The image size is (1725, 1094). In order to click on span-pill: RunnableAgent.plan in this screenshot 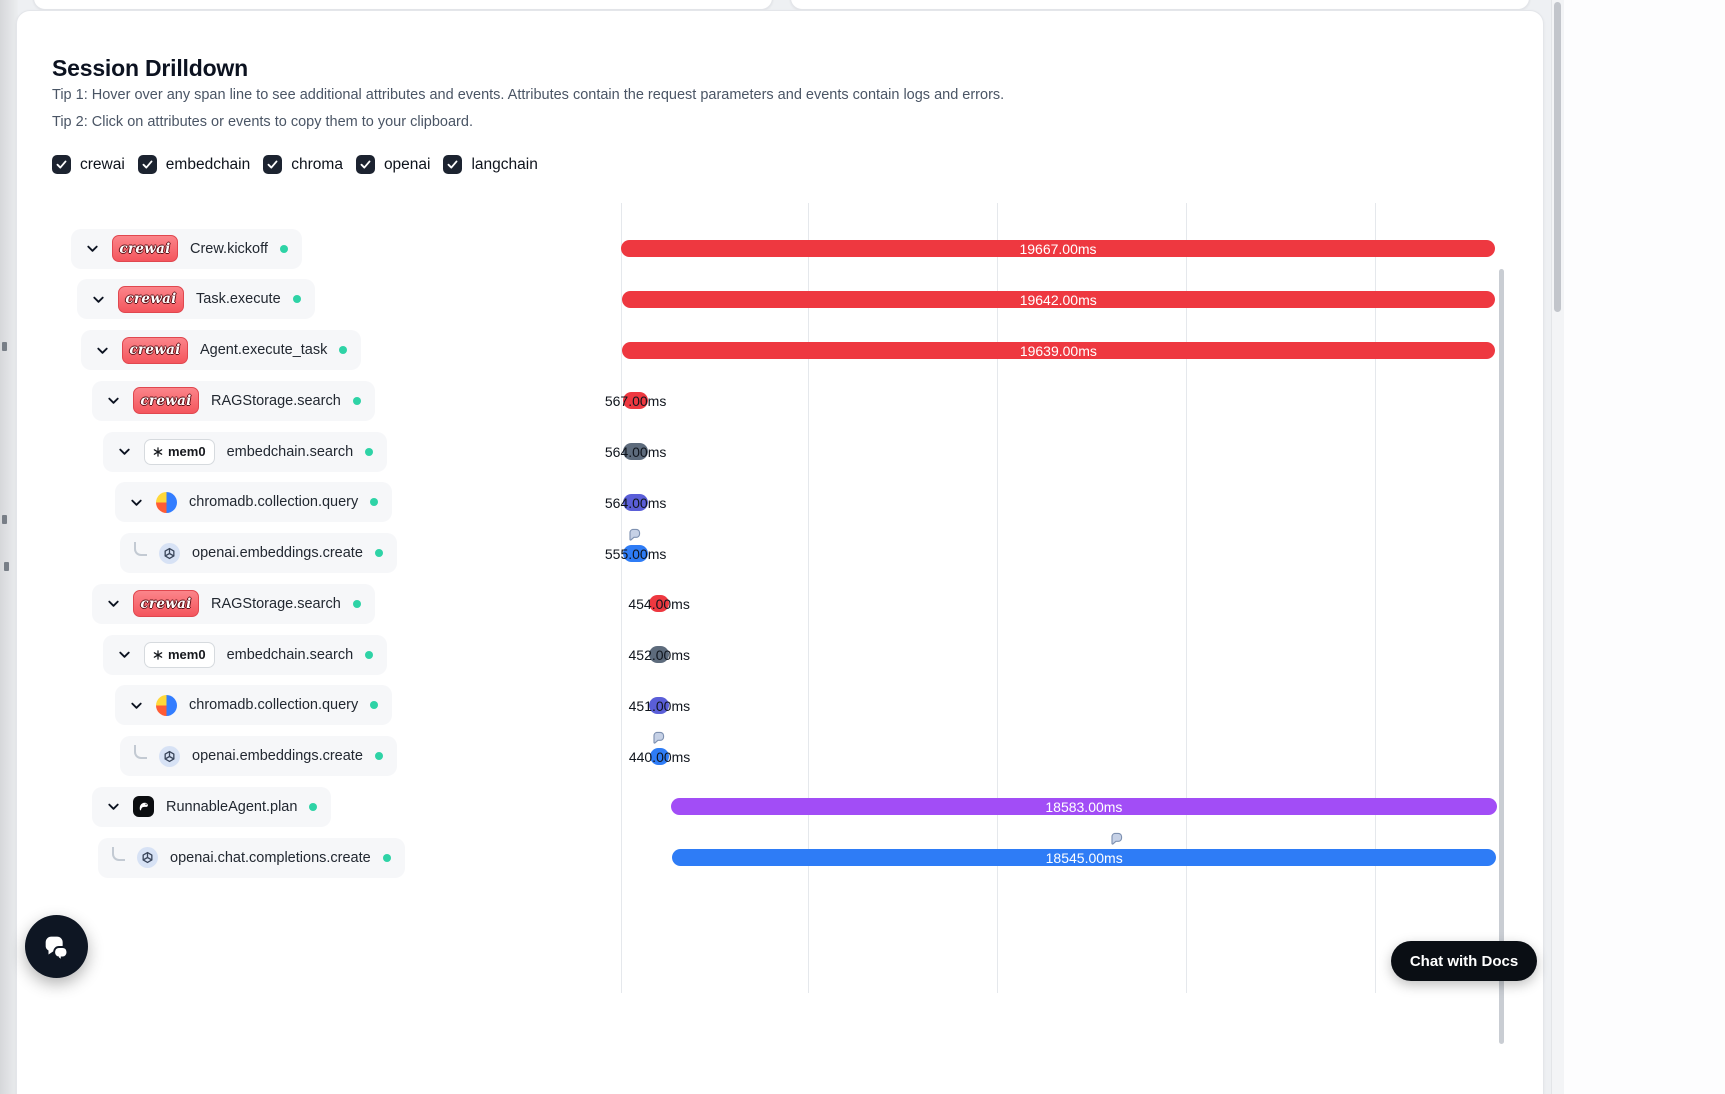, I will do `click(212, 806)`.